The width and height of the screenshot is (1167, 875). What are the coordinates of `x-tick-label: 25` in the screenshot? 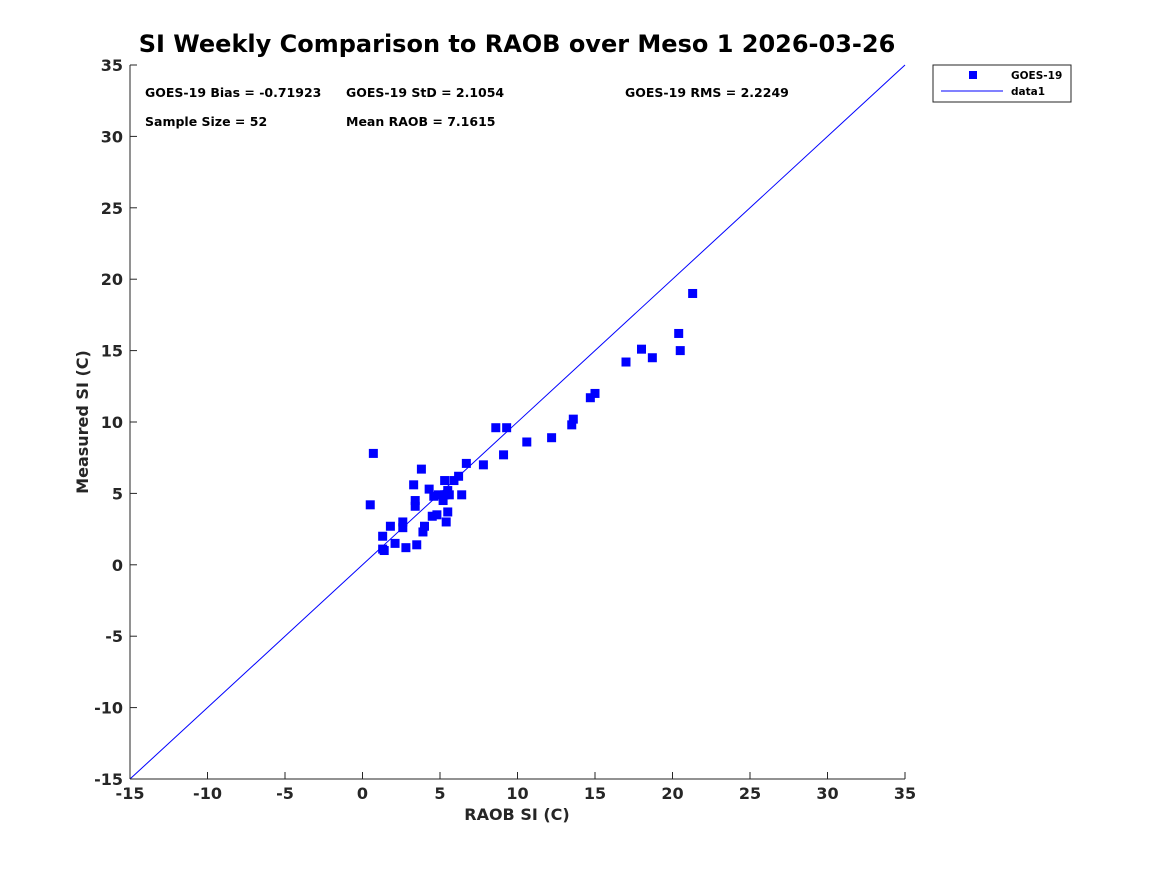 It's located at (750, 793).